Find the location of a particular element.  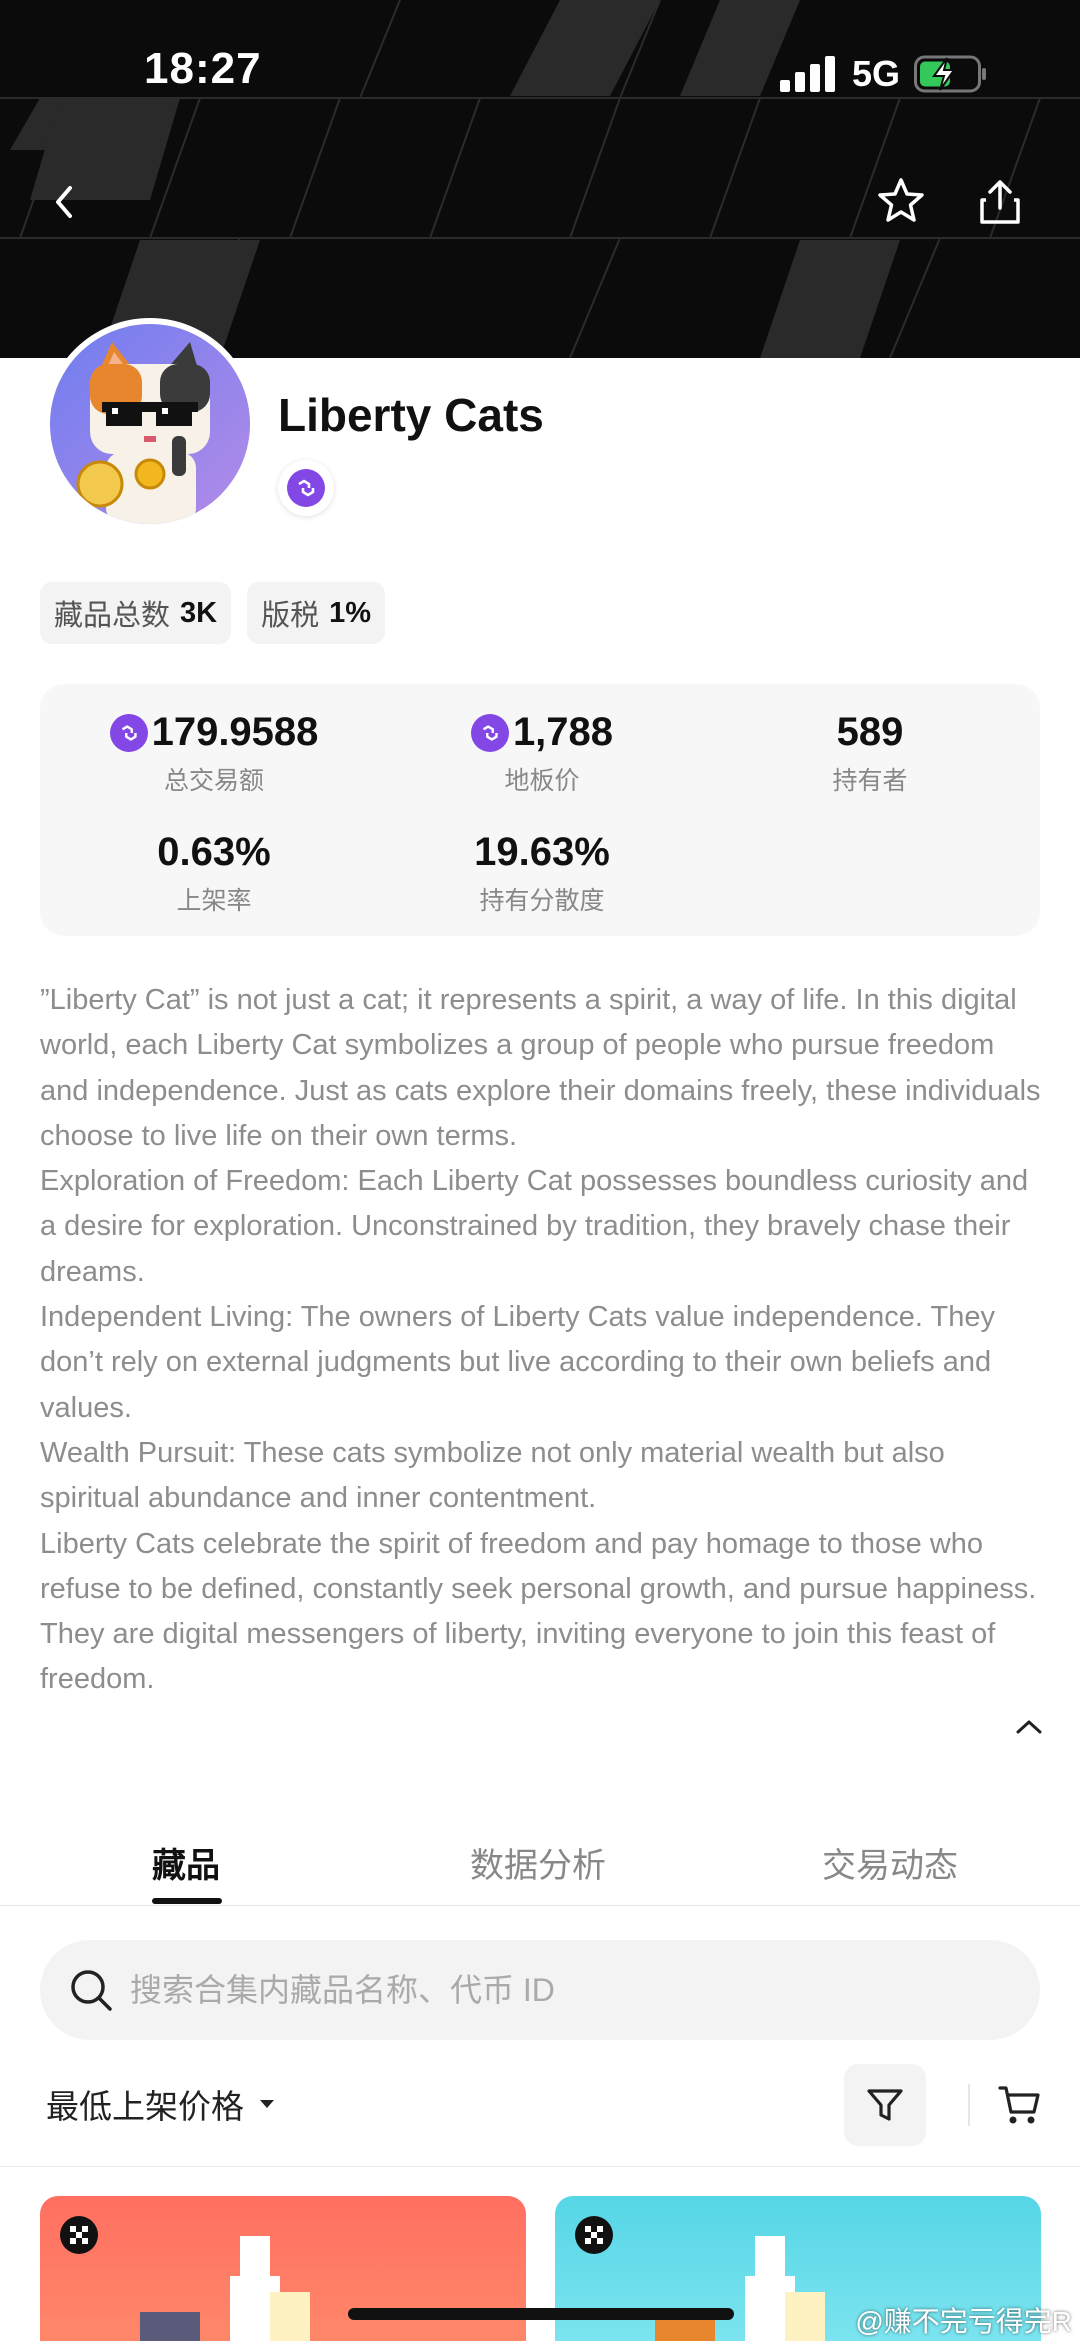

stat-value: 1,788 is located at coordinates (563, 732).